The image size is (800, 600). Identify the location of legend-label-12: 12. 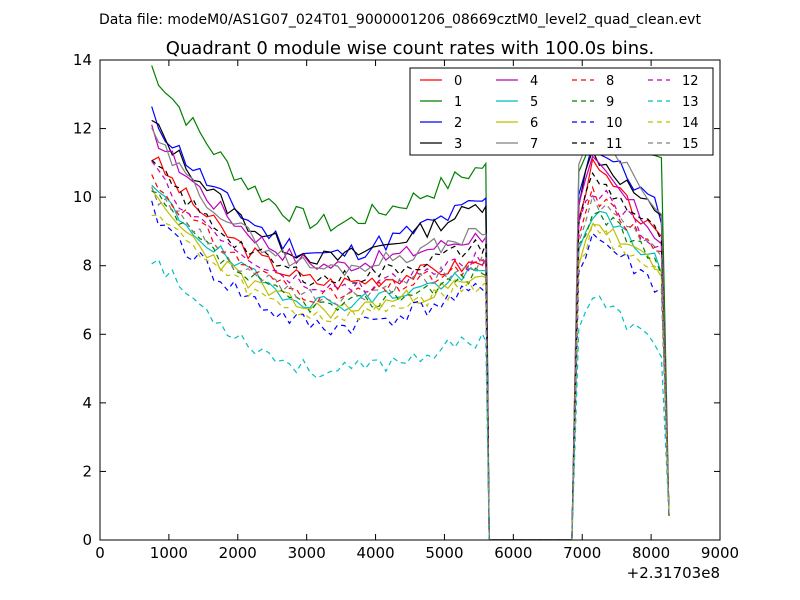
(690, 81).